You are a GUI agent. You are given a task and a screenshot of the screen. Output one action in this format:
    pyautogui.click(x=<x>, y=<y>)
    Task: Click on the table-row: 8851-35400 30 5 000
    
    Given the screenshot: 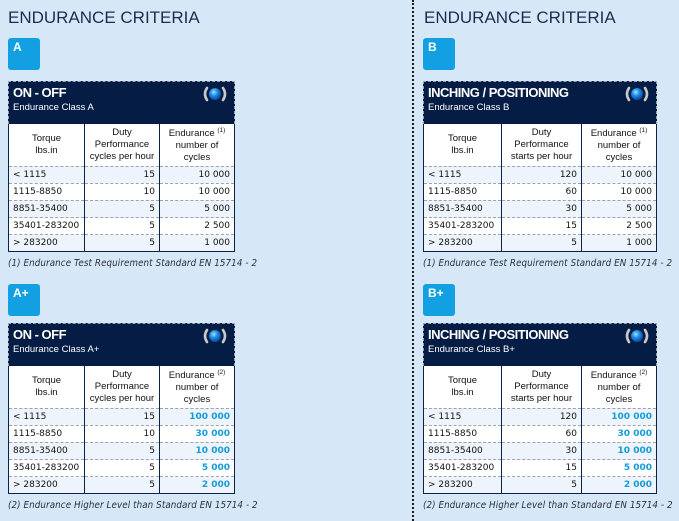 What is the action you would take?
    pyautogui.click(x=540, y=209)
    